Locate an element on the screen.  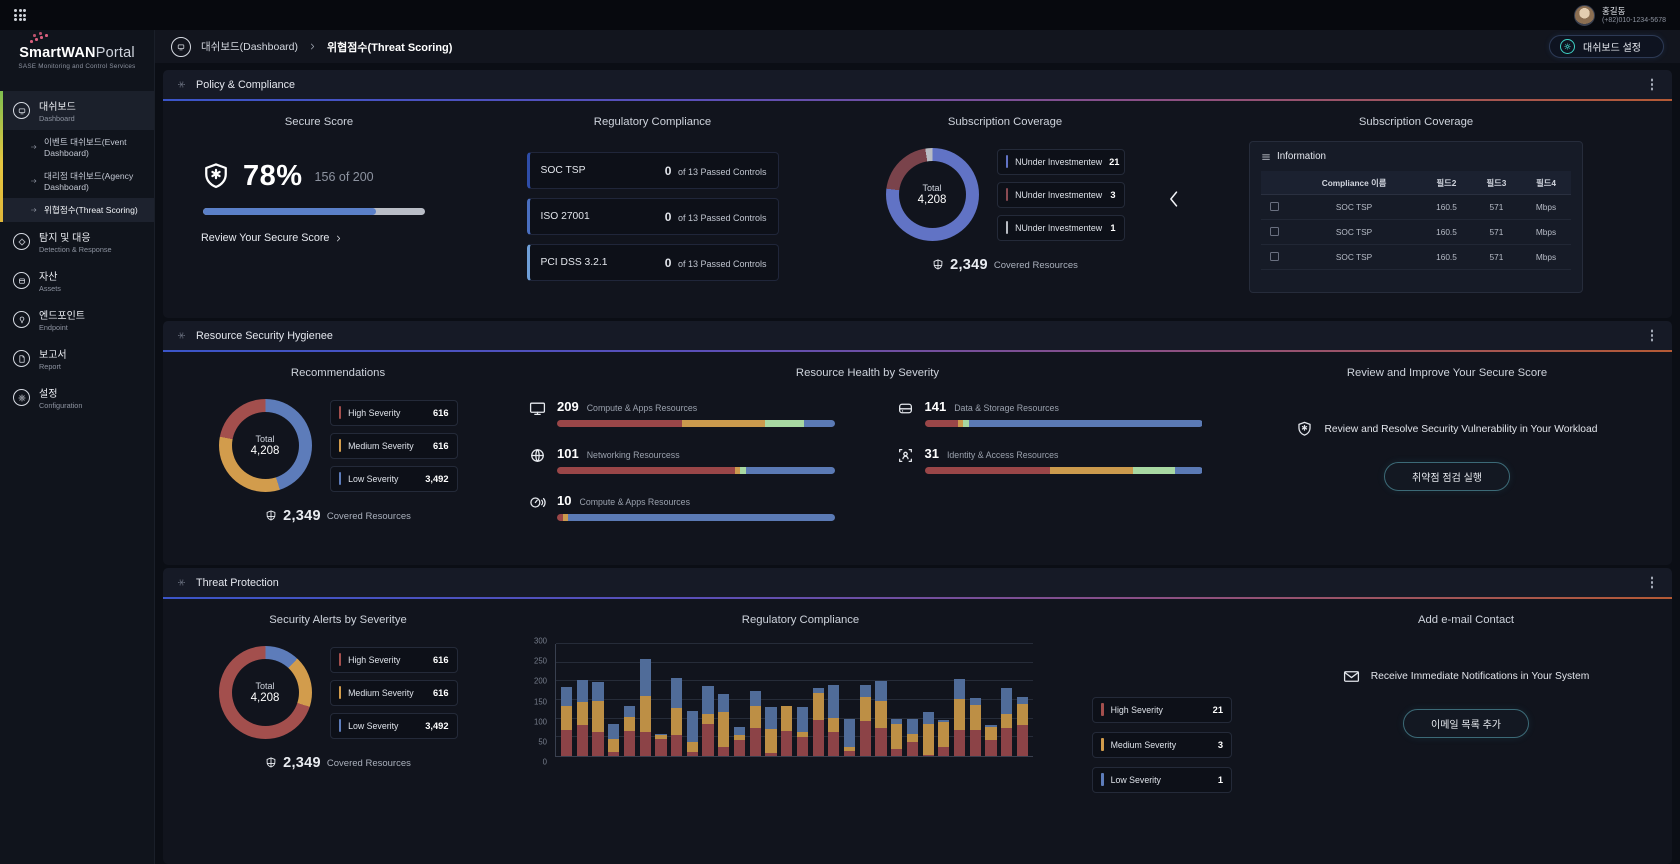
legend-label: NUnder Investmentew is located at coordinates (1059, 194).